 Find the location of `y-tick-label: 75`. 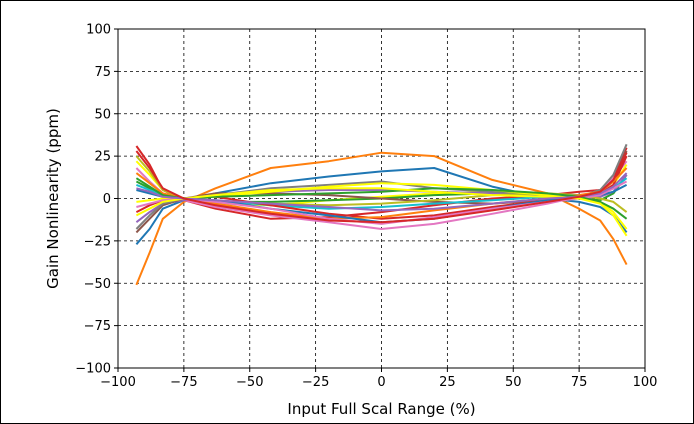

y-tick-label: 75 is located at coordinates (102, 72).